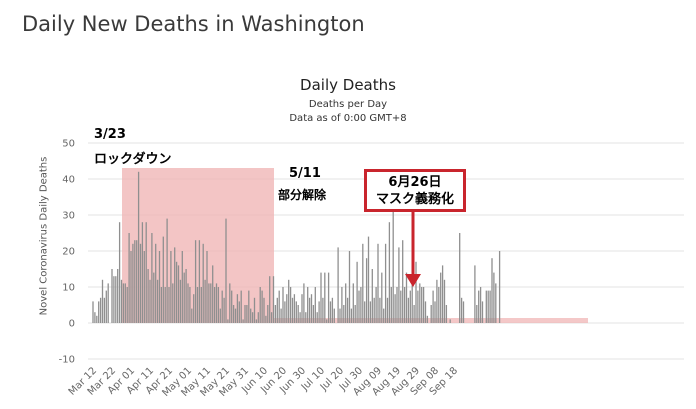  I want to click on callout-label: マスク義務化, so click(414, 199).